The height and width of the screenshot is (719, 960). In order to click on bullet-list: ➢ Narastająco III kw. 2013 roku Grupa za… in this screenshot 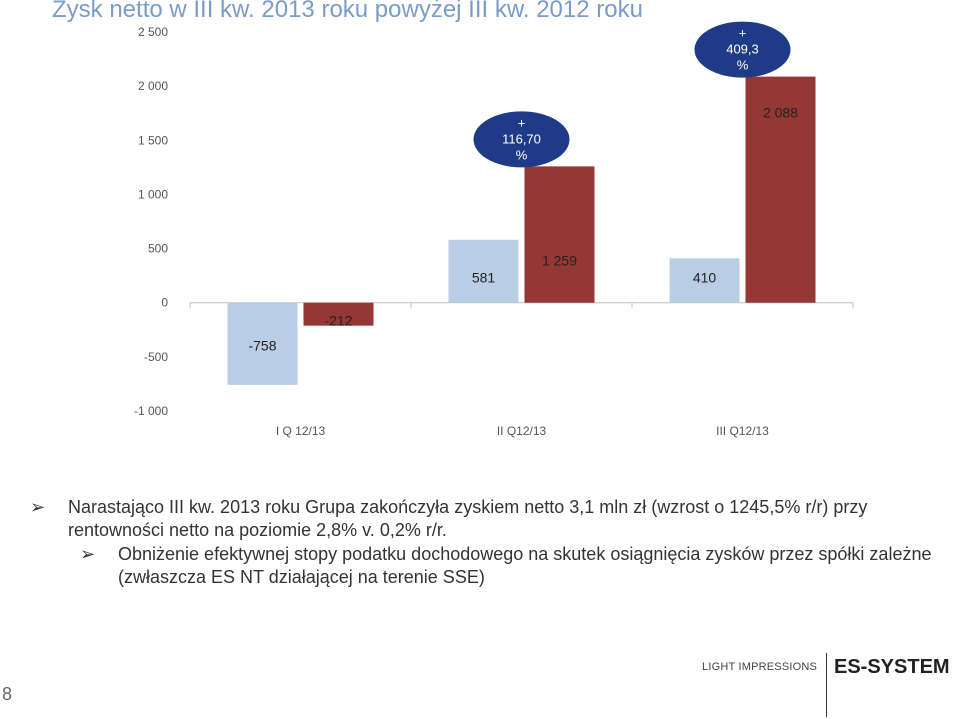, I will do `click(492, 542)`.